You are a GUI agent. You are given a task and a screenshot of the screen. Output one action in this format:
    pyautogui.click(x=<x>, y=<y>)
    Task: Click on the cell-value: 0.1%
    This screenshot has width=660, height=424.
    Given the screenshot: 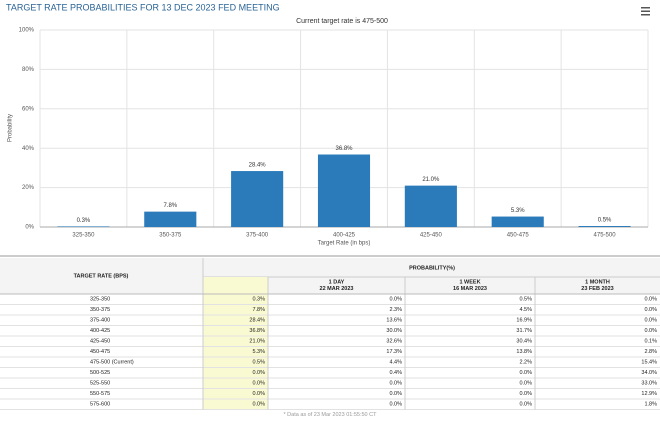 What is the action you would take?
    pyautogui.click(x=650, y=342)
    